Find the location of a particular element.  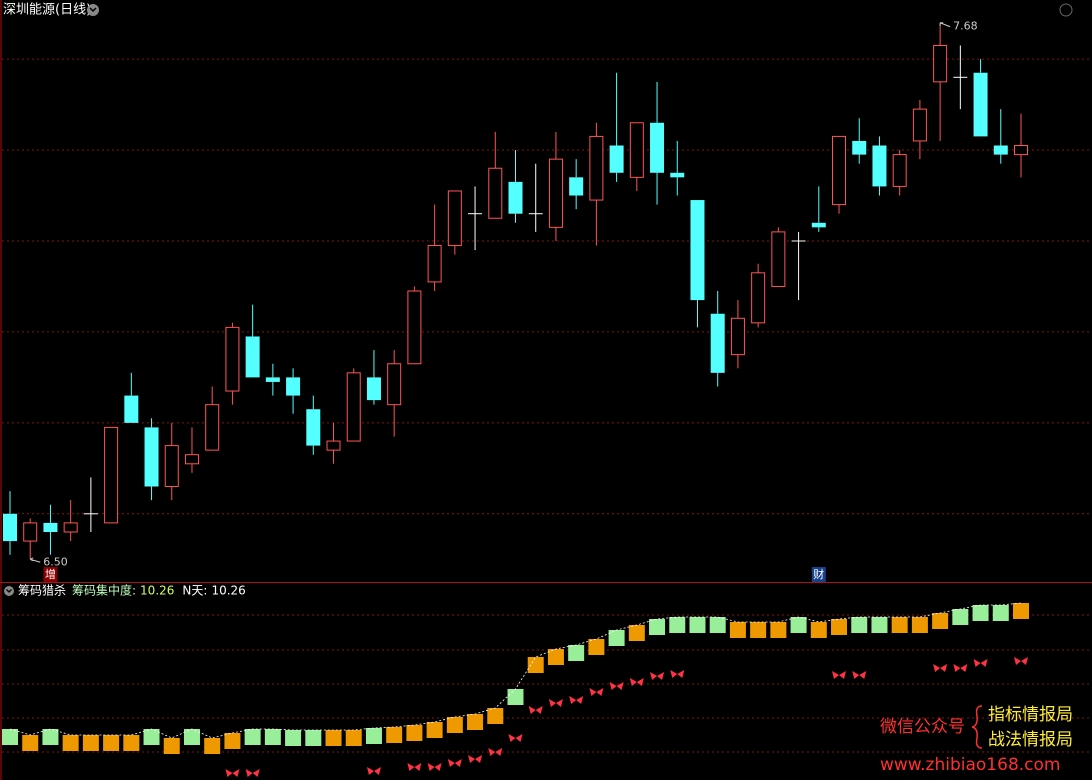

readout-name: 筹码集中度: is located at coordinates (104, 590).